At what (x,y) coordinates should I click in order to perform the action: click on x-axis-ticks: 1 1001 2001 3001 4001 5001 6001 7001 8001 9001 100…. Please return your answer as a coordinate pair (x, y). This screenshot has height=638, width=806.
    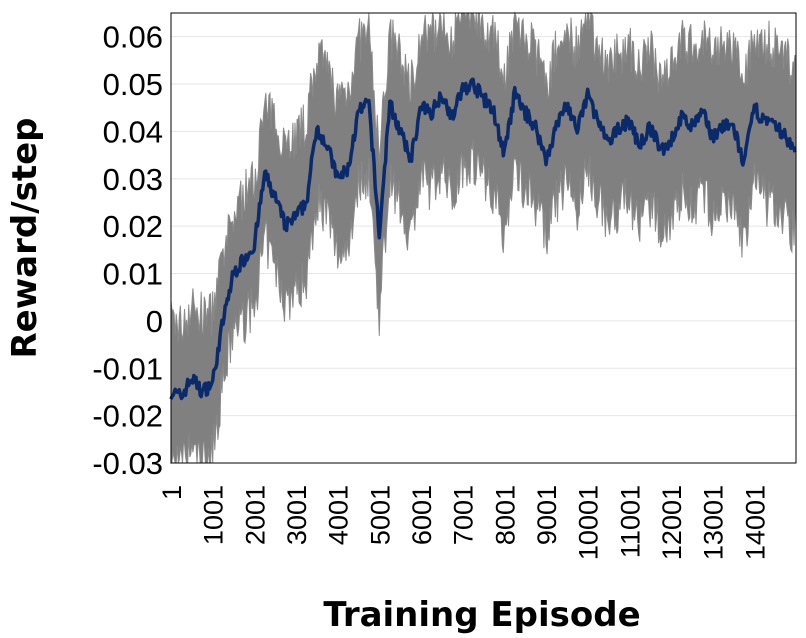
    Looking at the image, I should click on (463, 522).